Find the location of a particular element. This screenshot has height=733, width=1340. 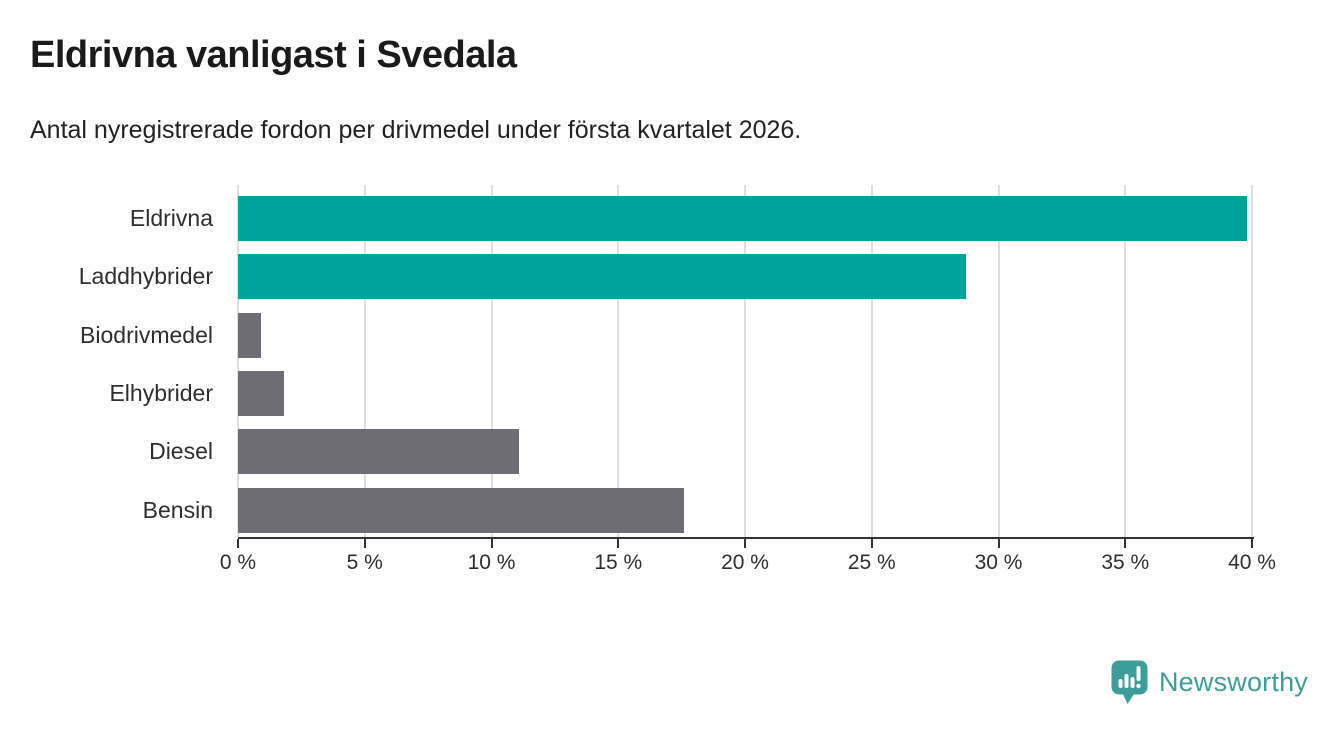

x-tick-label: 0 % is located at coordinates (238, 562).